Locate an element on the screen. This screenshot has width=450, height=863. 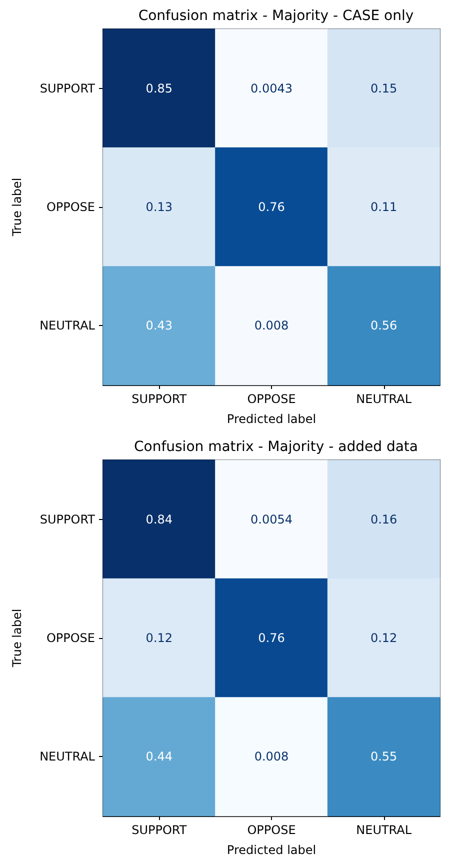
data-label: 0.13 is located at coordinates (159, 207).